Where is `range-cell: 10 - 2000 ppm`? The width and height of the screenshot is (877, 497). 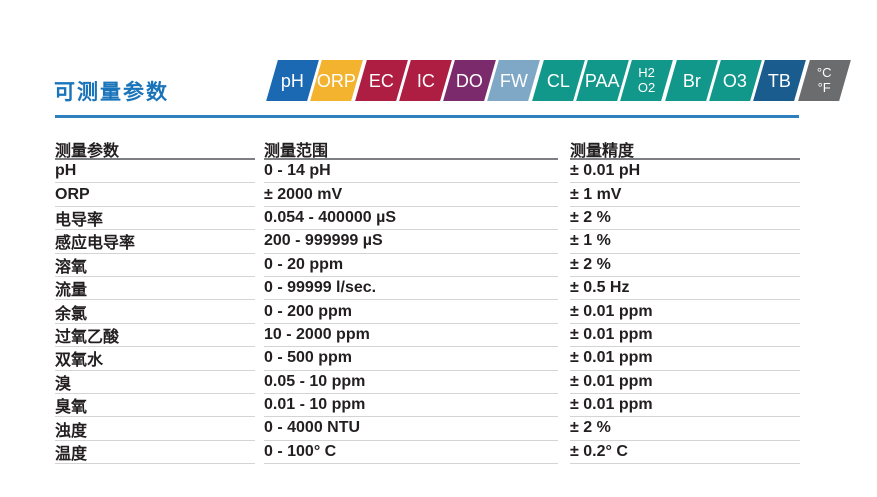 range-cell: 10 - 2000 ppm is located at coordinates (411, 336).